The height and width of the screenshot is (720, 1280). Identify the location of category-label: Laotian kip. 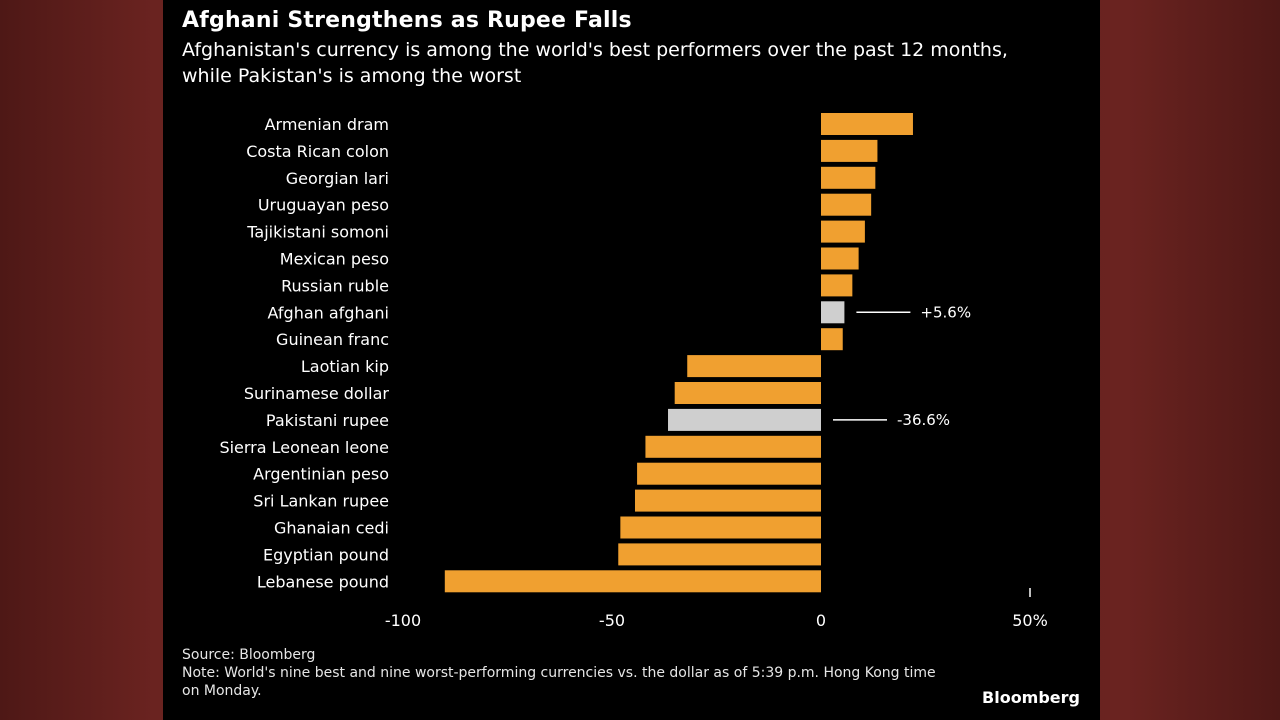
(345, 366).